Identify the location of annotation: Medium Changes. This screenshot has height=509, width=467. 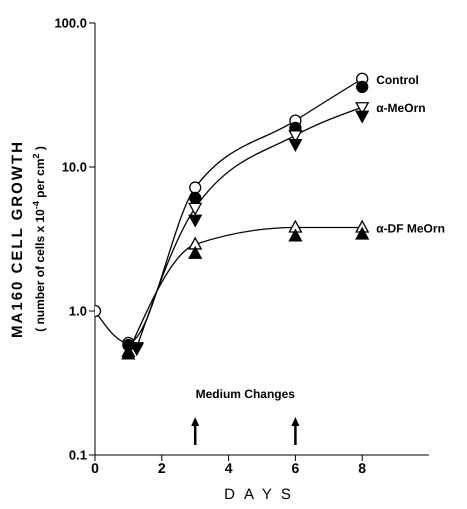
(246, 394).